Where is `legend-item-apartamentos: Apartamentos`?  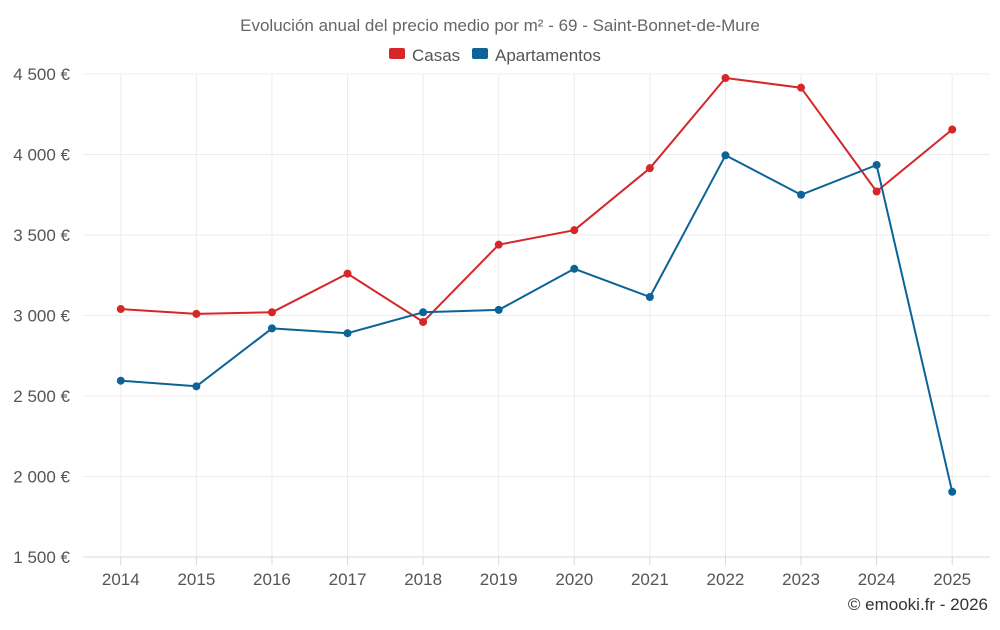 legend-item-apartamentos: Apartamentos is located at coordinates (536, 55).